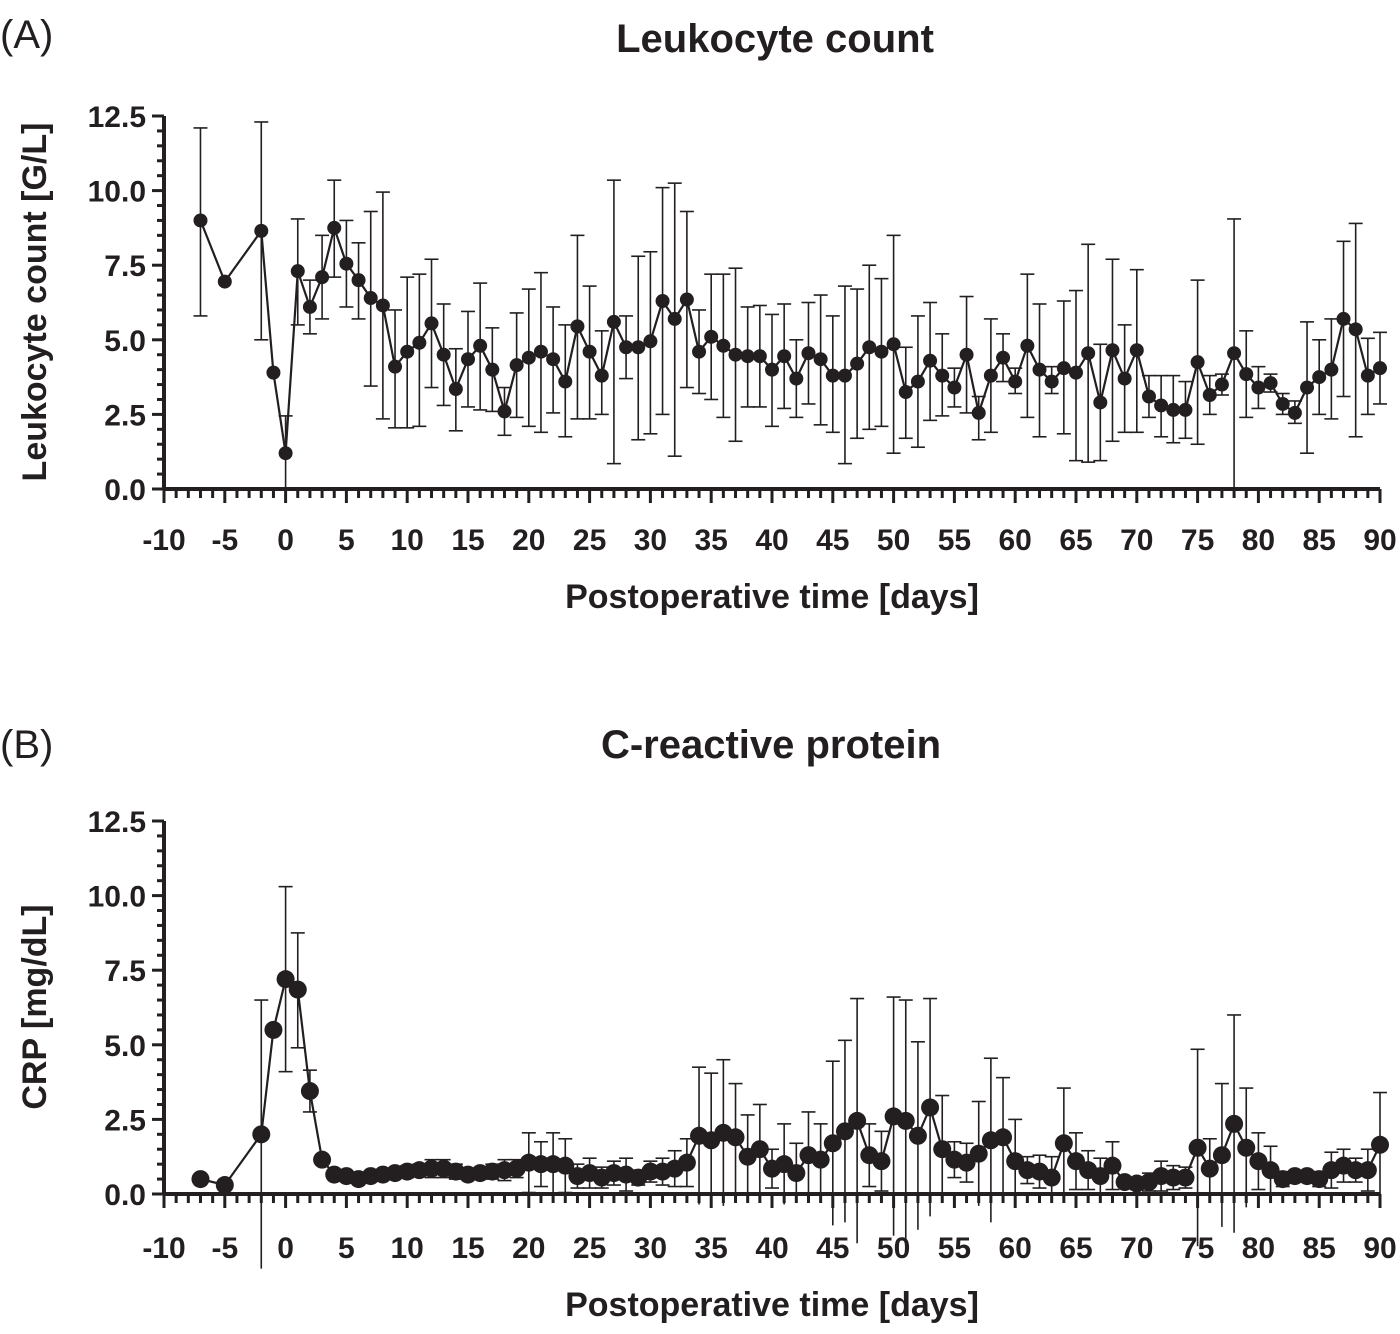 This screenshot has width=1400, height=1334. I want to click on panel-a-y-axis-label: Leukocyte count [G/L], so click(35, 302).